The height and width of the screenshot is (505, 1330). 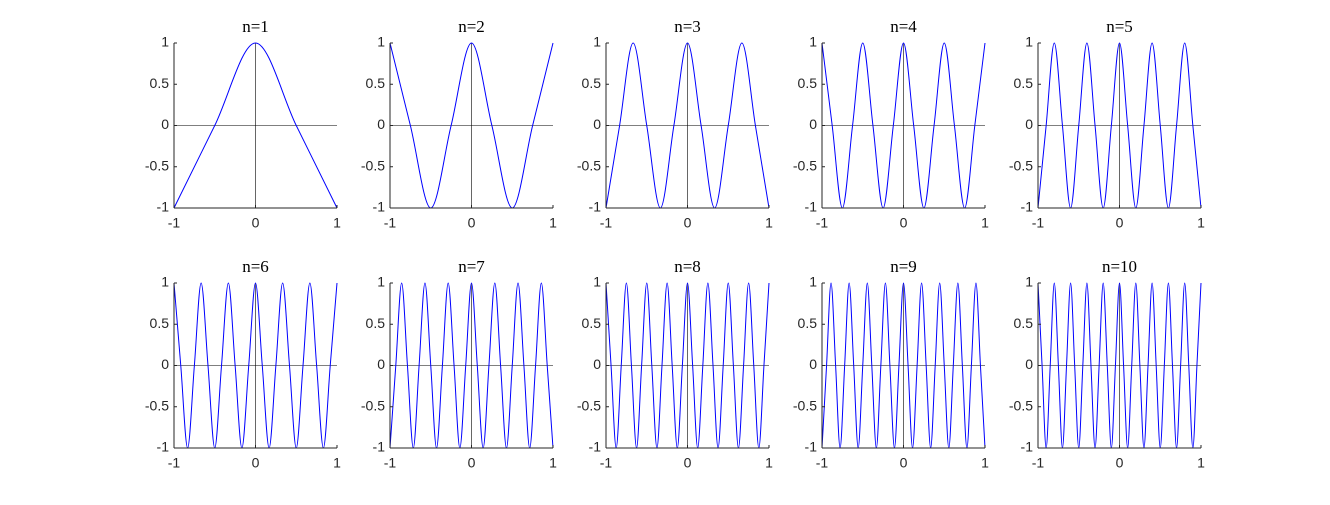 I want to click on subplot-title: n=8, so click(x=687, y=266).